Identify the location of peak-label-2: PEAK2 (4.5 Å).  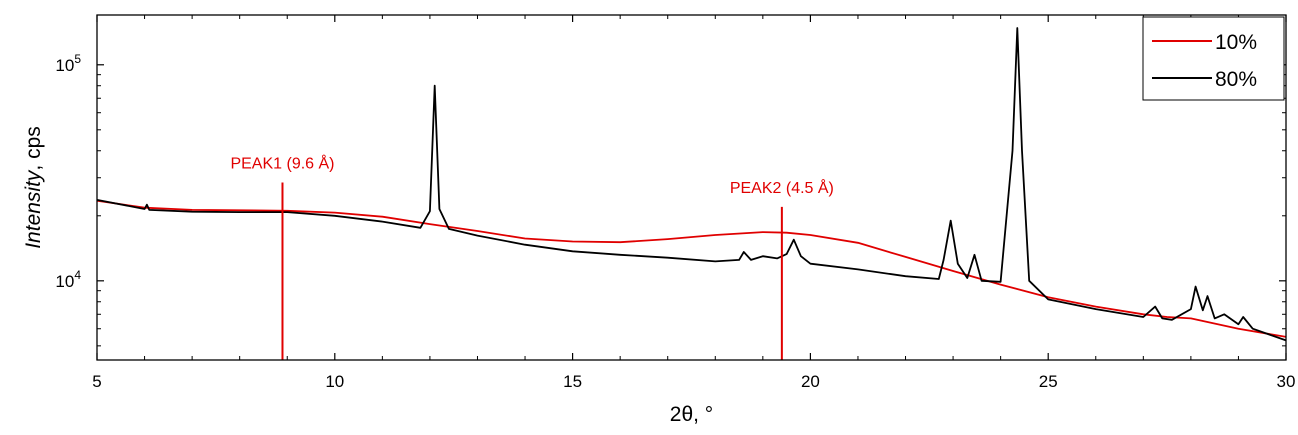
(782, 187).